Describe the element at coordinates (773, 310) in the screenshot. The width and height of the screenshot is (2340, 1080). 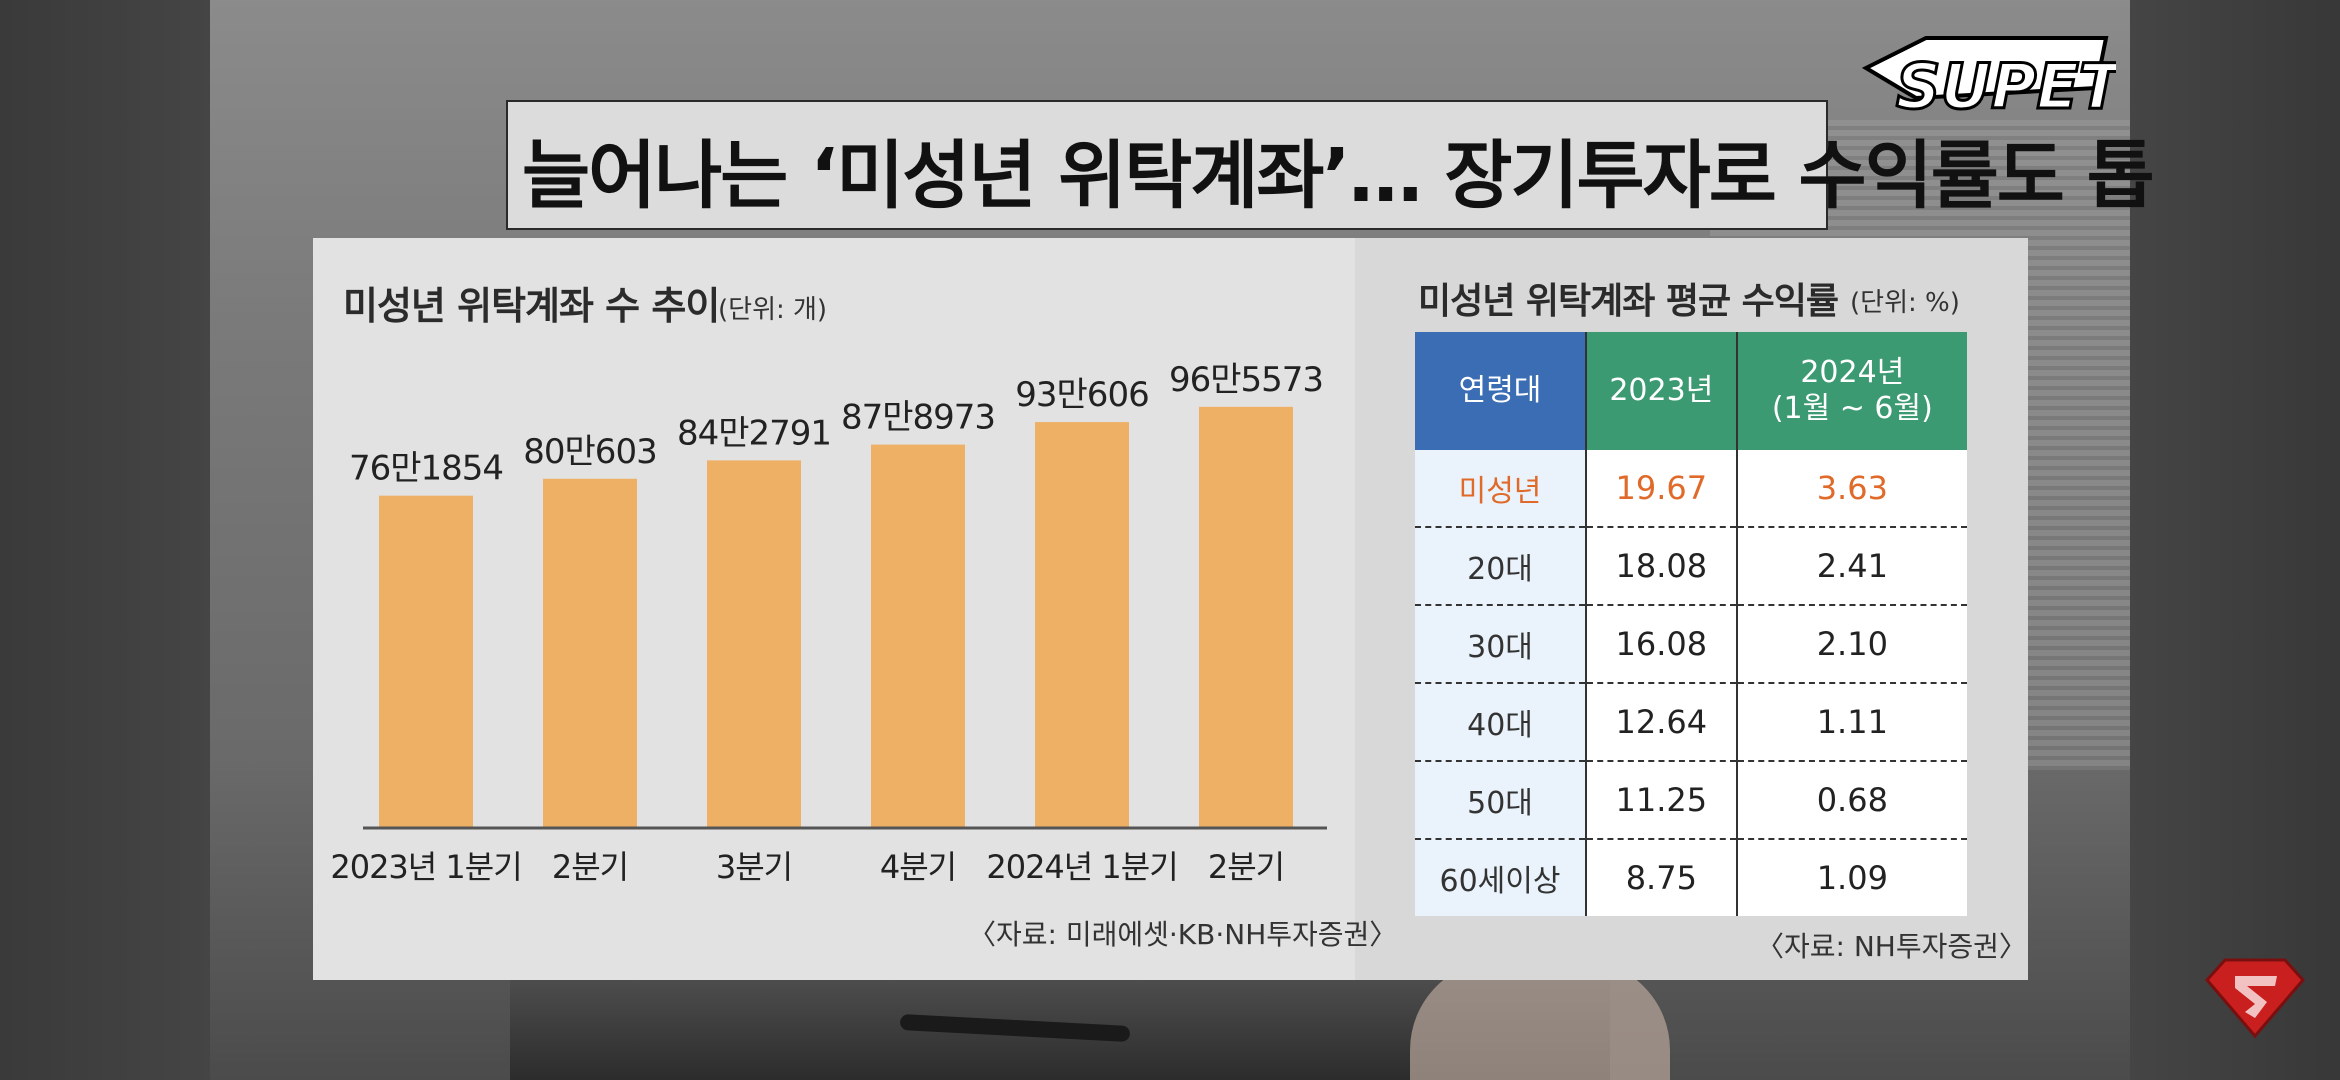
I see `chart-unit: (단위: 개)` at that location.